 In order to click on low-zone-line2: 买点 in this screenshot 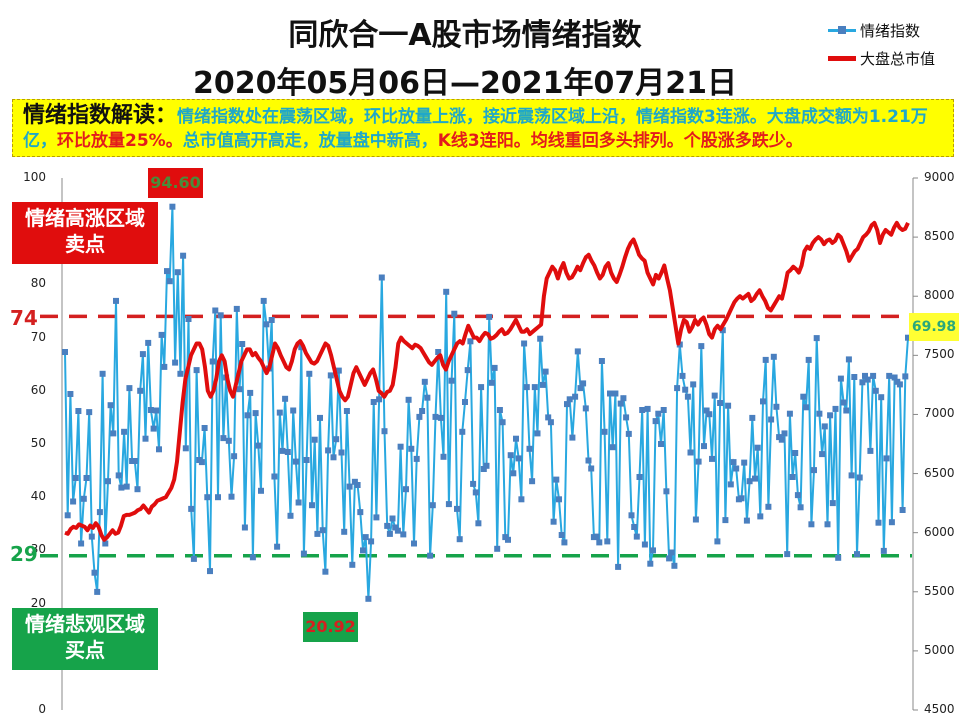, I will do `click(85, 650)`.